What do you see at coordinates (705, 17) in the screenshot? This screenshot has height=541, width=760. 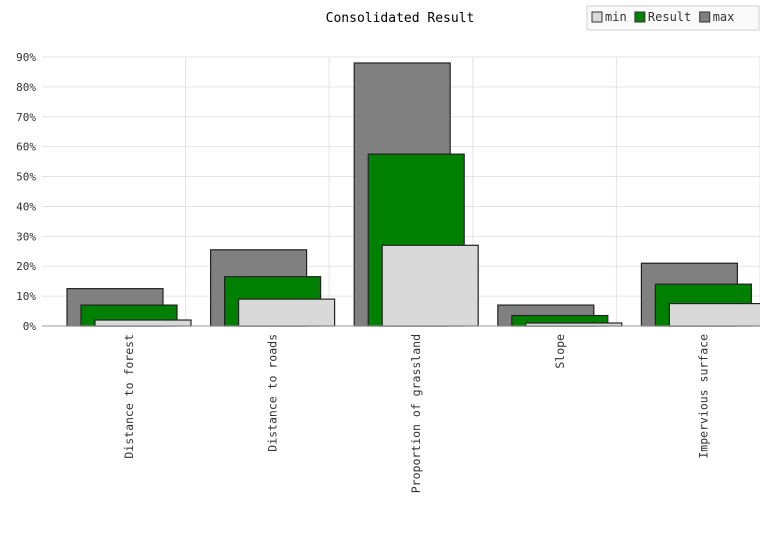 I see `legend-swatch-max` at bounding box center [705, 17].